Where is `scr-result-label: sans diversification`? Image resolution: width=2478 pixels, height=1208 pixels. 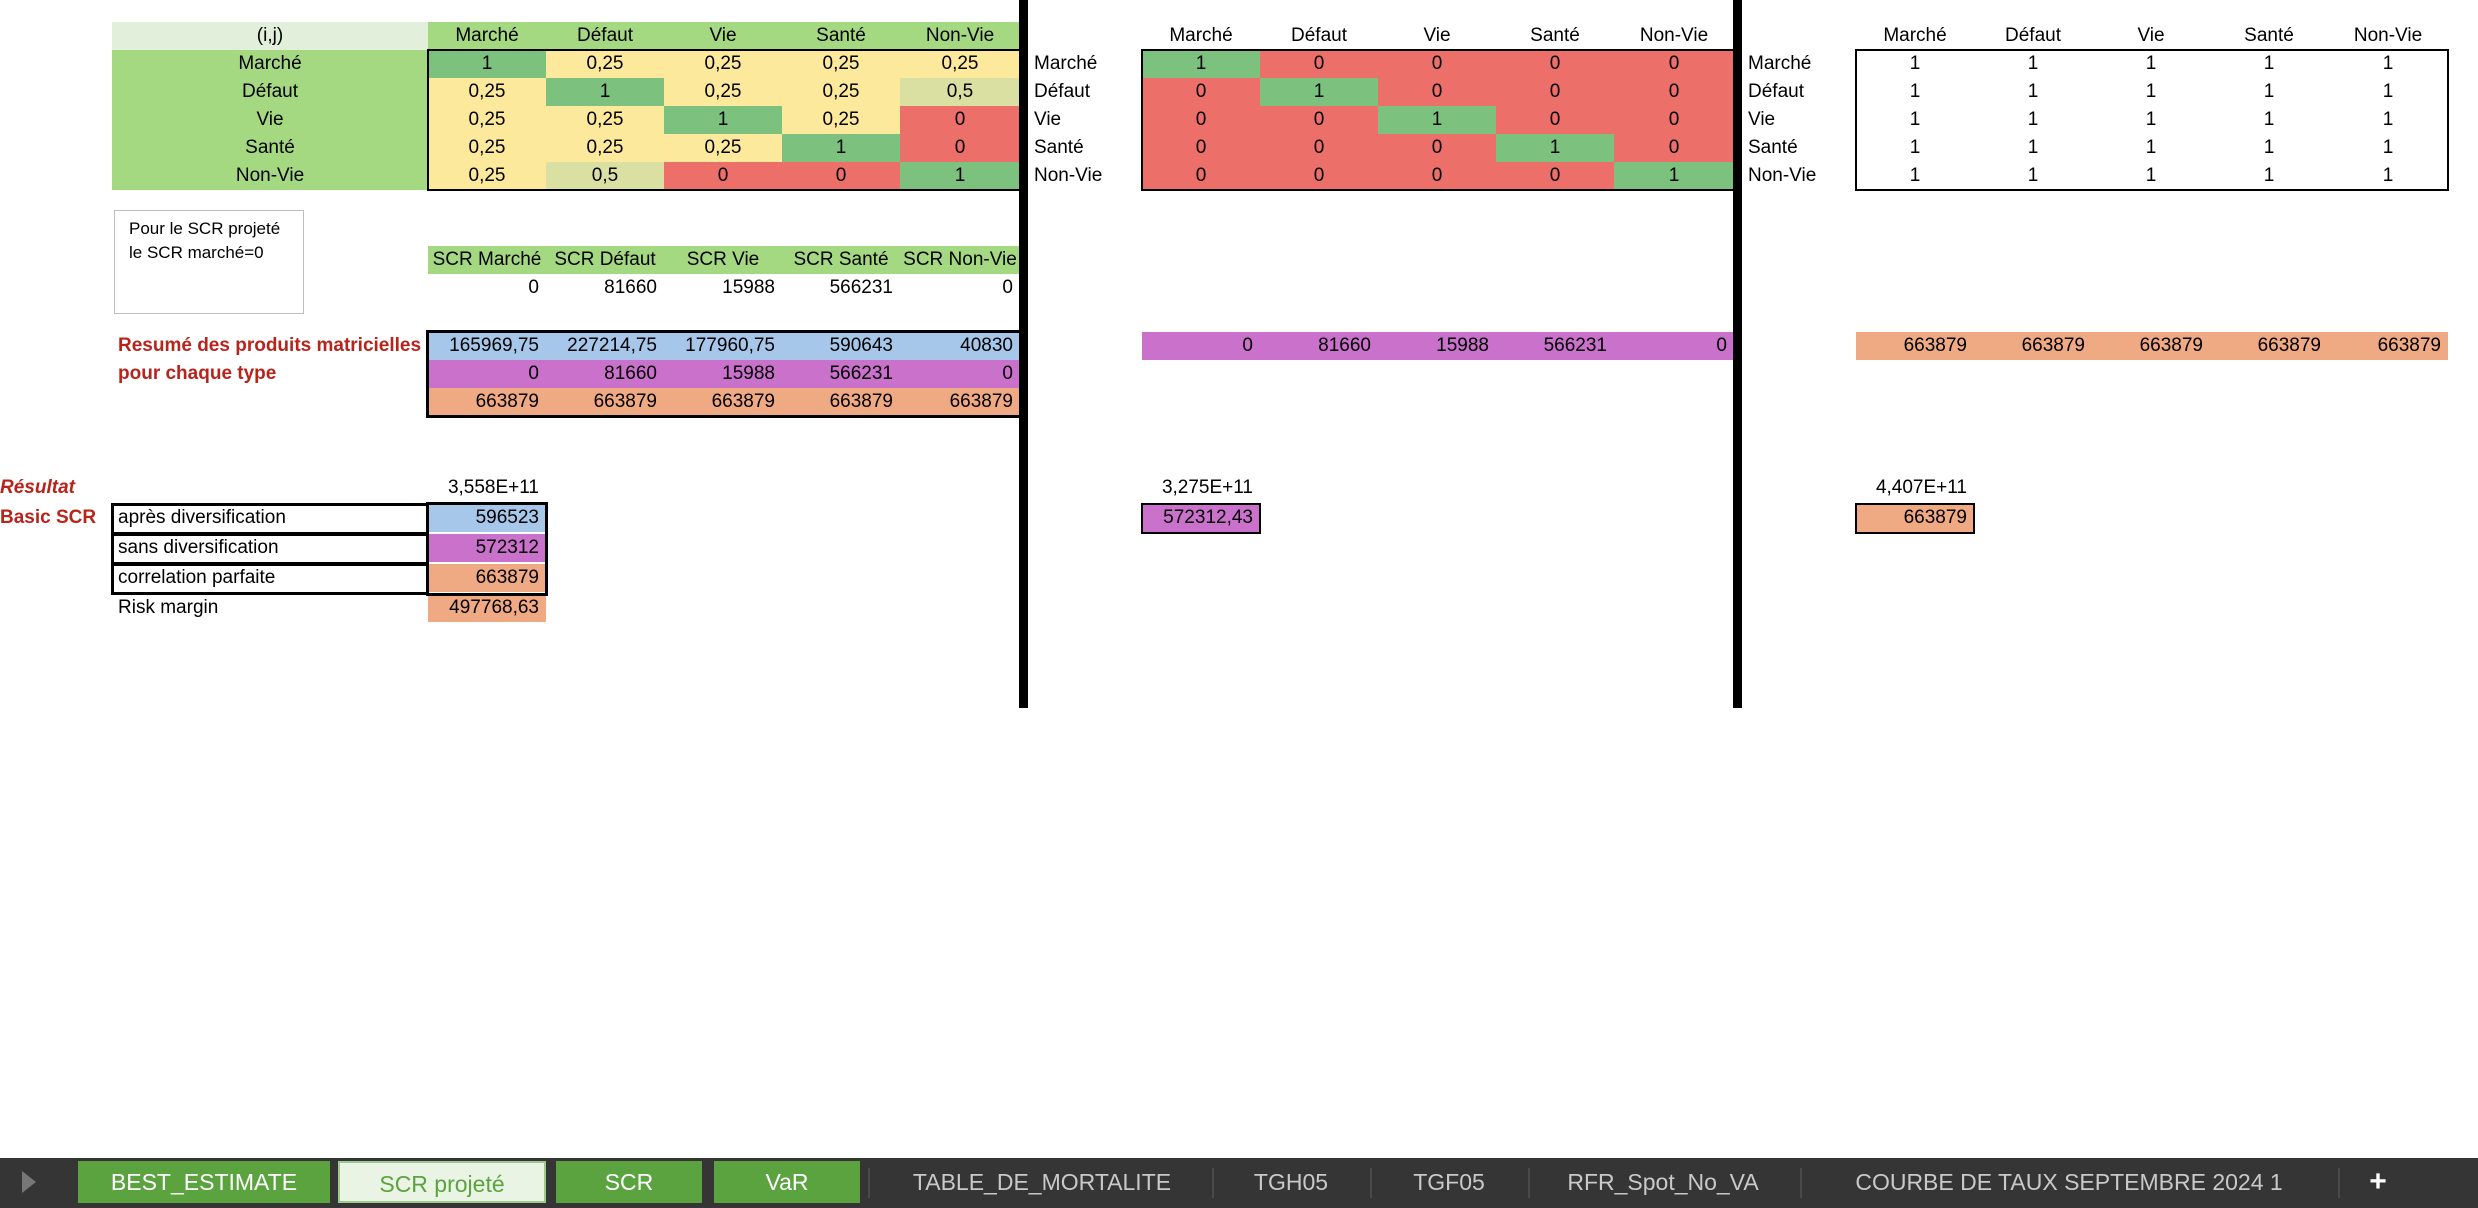
scr-result-label: sans diversification is located at coordinates (198, 547).